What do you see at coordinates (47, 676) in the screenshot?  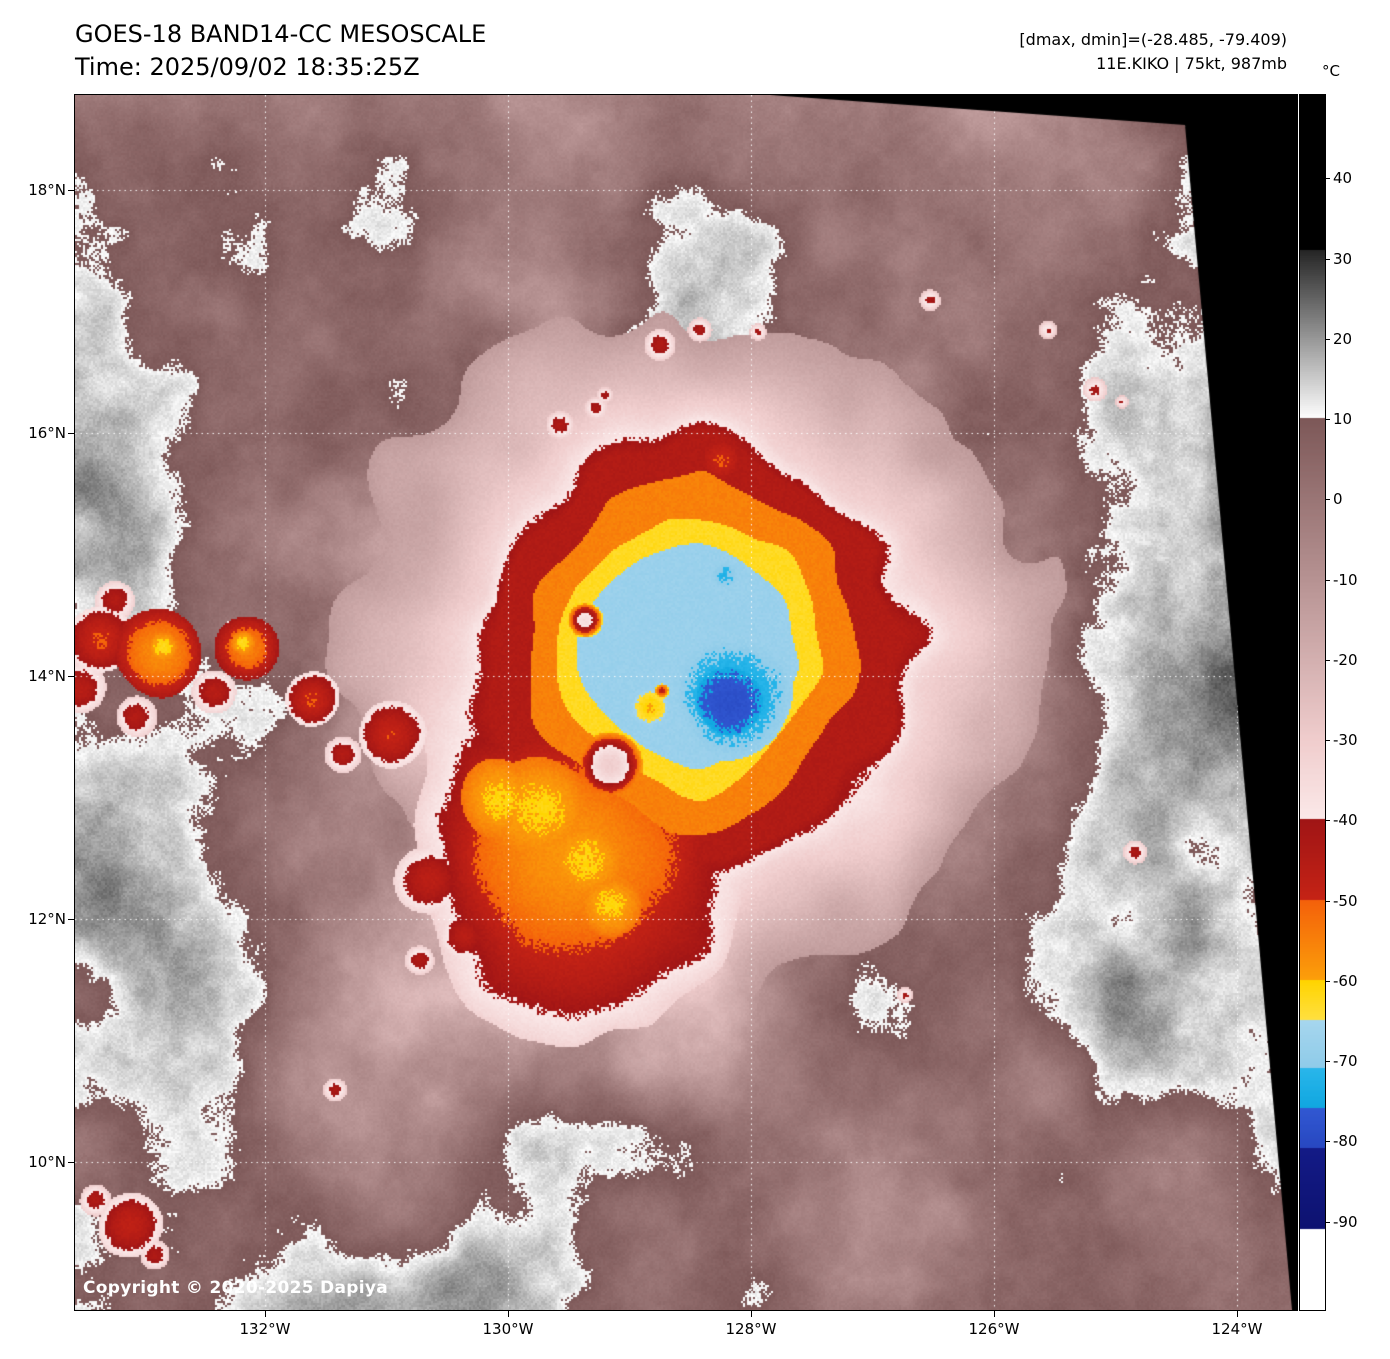 I see `lat-tick-label: 14°N` at bounding box center [47, 676].